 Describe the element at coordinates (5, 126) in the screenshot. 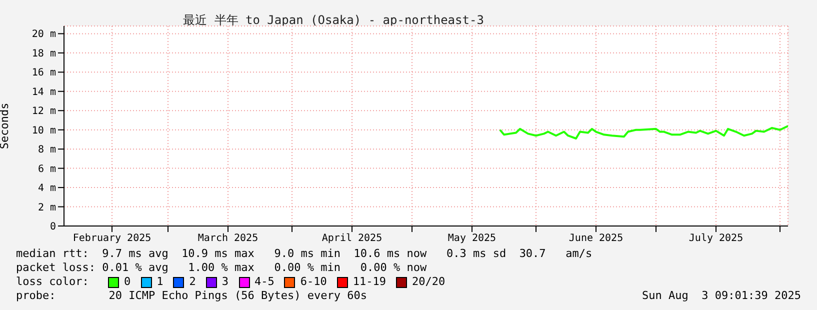

I see `y-axis-title: Seconds` at that location.